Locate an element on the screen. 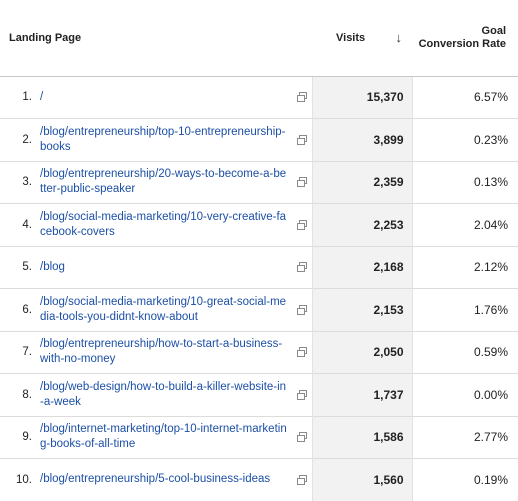 Image resolution: width=518 pixels, height=501 pixels. visits-value: 2,168 is located at coordinates (362, 267).